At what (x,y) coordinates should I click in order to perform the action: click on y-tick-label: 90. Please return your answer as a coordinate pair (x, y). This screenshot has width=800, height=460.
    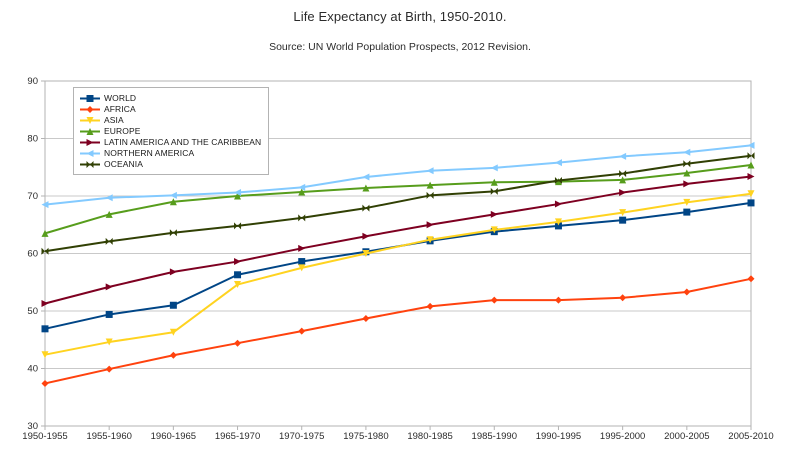
    Looking at the image, I should click on (32, 81).